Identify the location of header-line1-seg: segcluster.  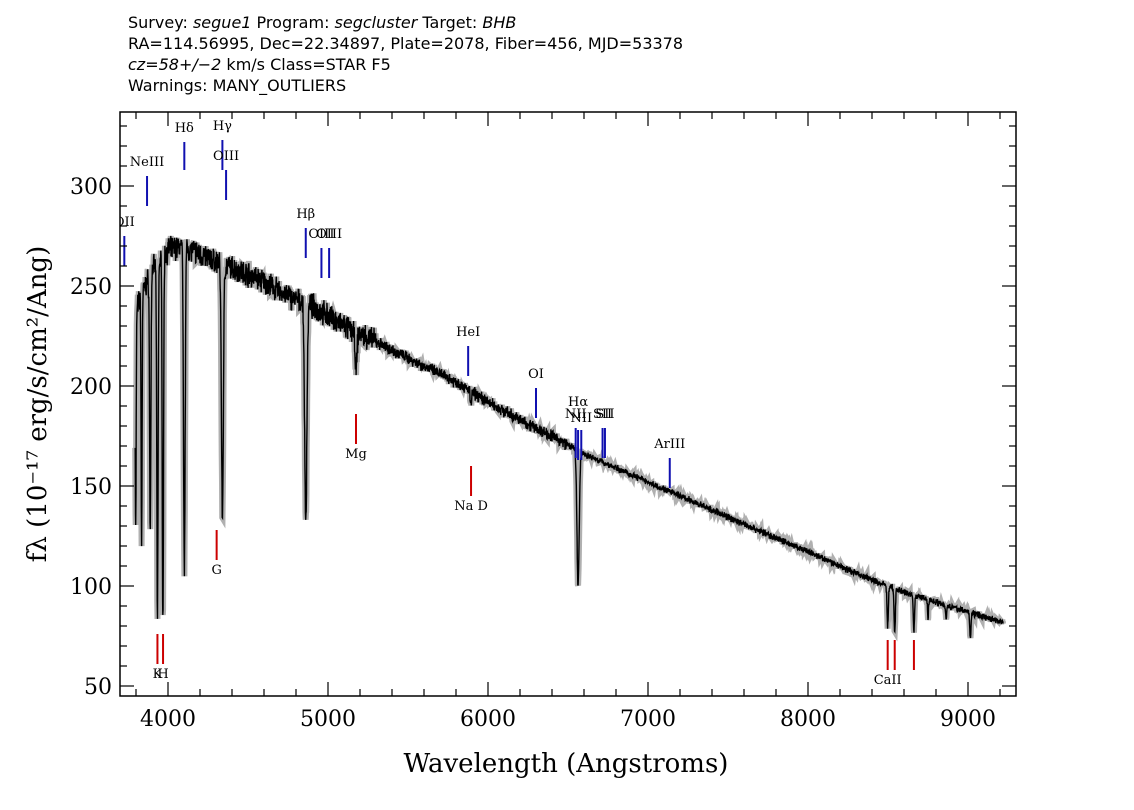
(377, 22).